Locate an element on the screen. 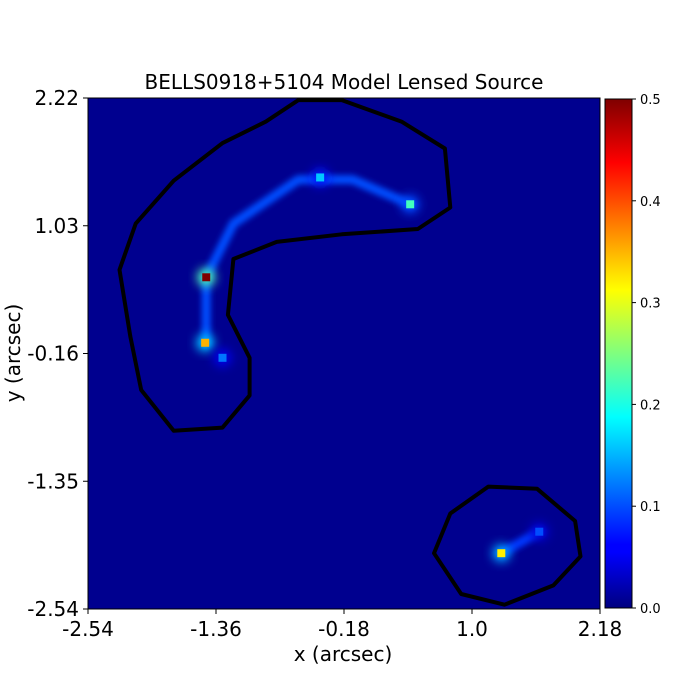 The width and height of the screenshot is (700, 700). x-tick-label: 1.0 is located at coordinates (472, 629).